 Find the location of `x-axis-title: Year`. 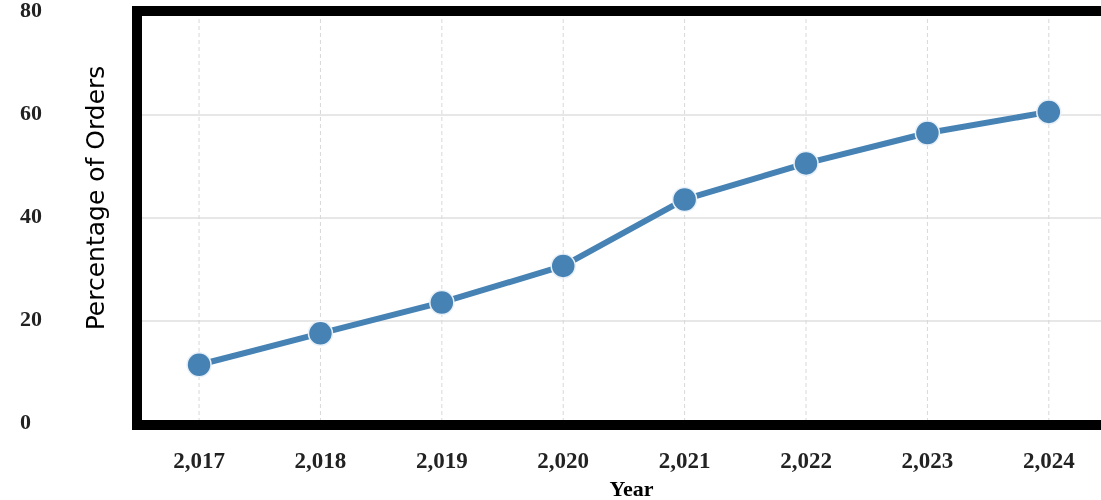

x-axis-title: Year is located at coordinates (631, 488).